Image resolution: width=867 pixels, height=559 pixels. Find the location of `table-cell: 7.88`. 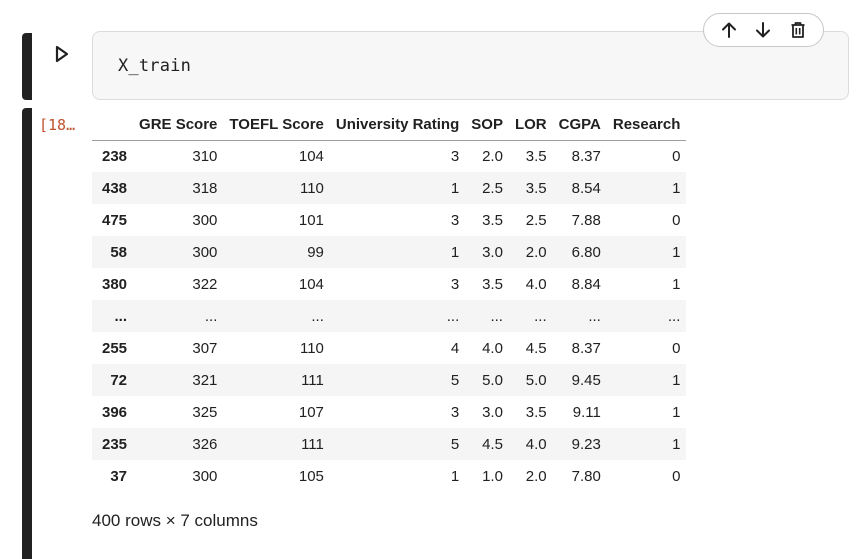

table-cell: 7.88 is located at coordinates (586, 220).